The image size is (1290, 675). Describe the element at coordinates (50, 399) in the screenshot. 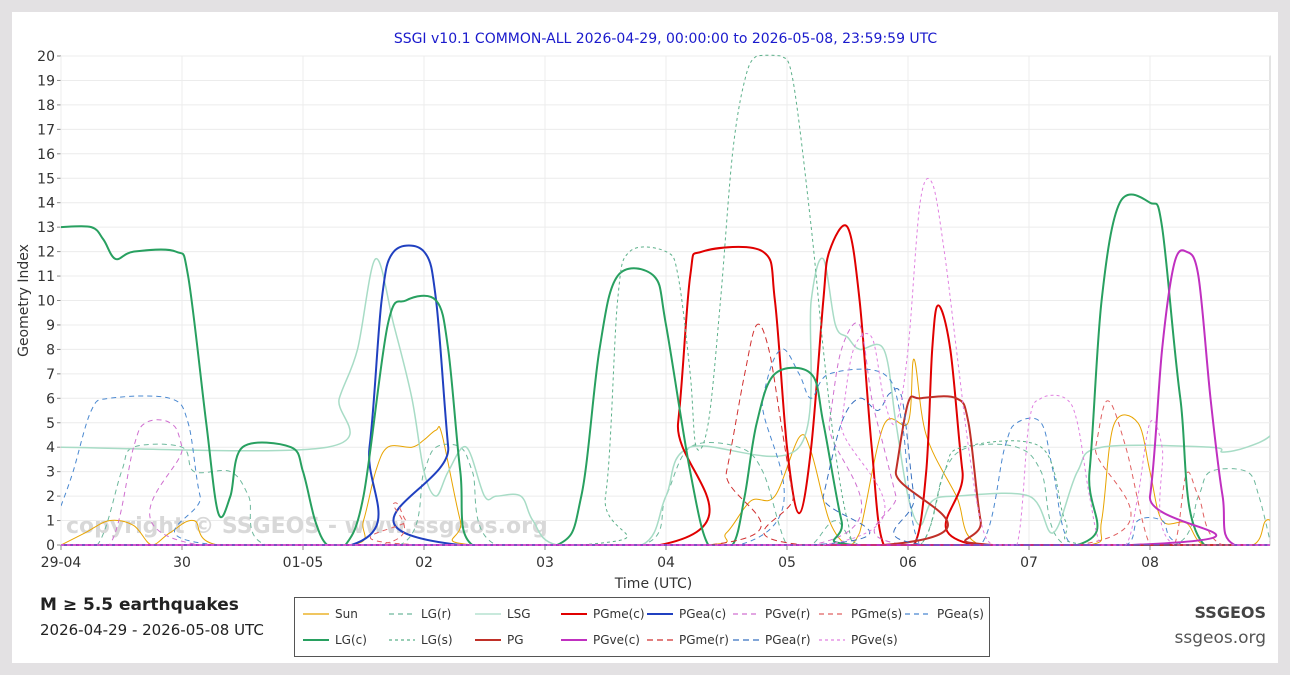

I see `y-tick-label: 6` at that location.